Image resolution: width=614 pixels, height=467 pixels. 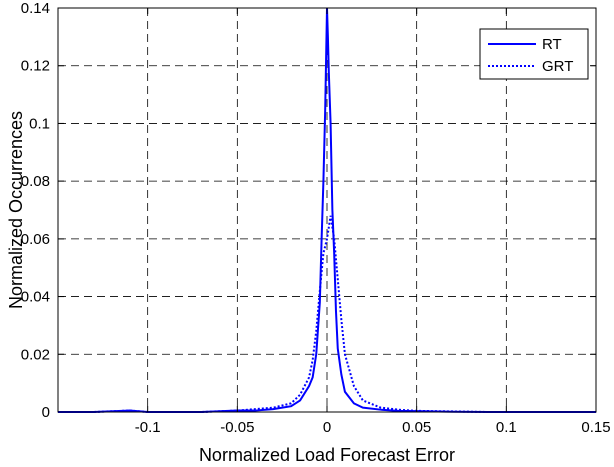 I want to click on x-tick-label: 0, so click(x=327, y=427).